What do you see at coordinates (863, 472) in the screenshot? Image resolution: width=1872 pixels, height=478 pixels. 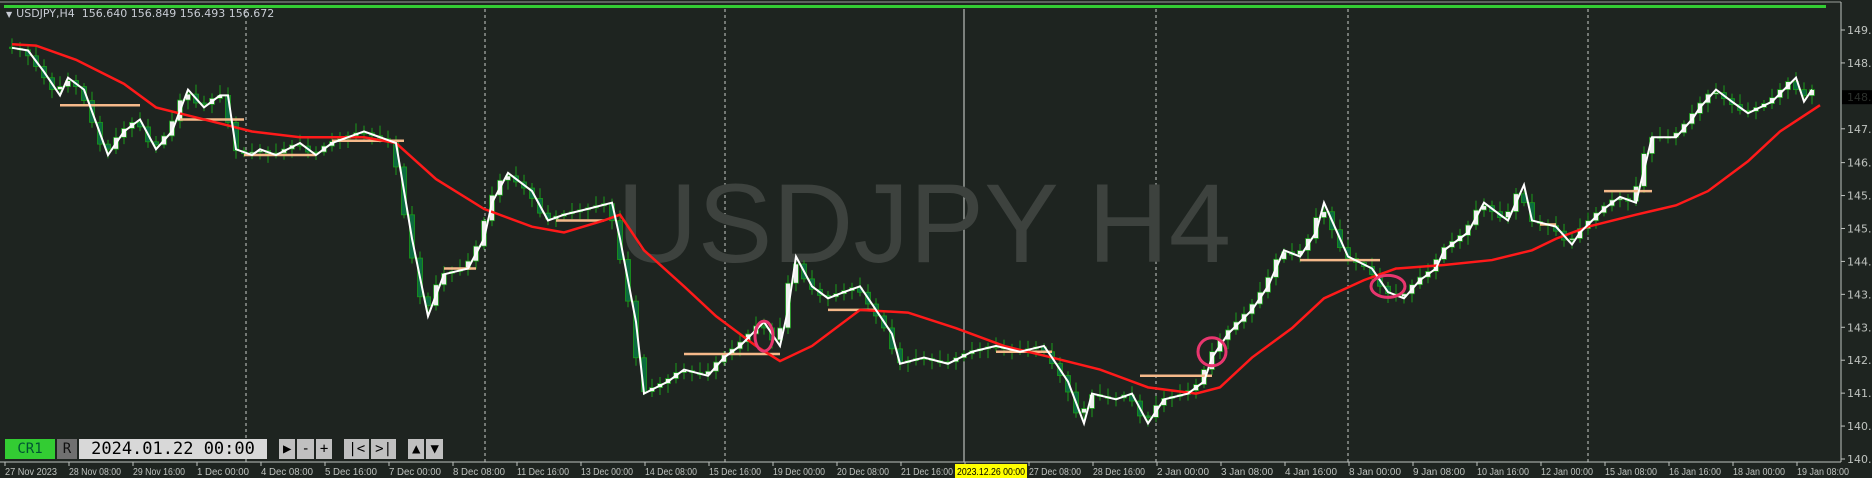 I see `time-label: 20 Dec 08:00` at bounding box center [863, 472].